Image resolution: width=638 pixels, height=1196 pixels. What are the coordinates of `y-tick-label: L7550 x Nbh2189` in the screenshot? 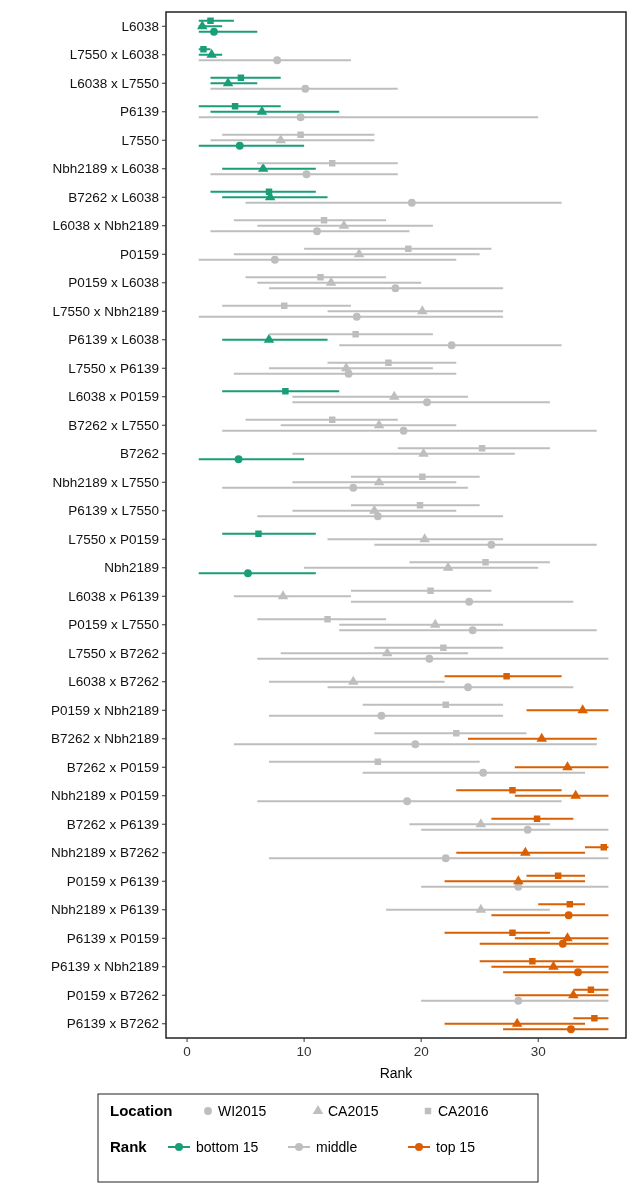 It's located at (105, 311).